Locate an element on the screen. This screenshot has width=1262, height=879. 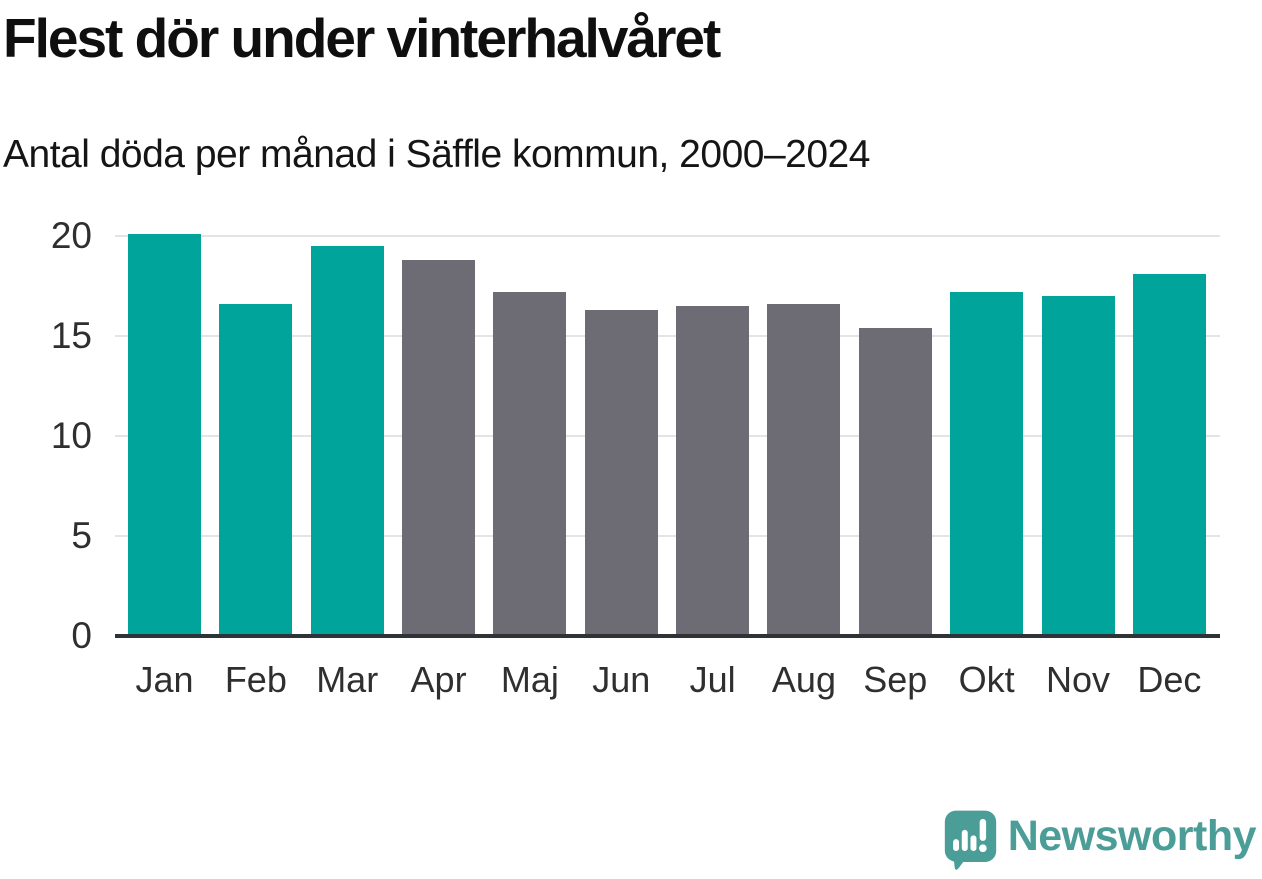
bar-dec is located at coordinates (1169, 455).